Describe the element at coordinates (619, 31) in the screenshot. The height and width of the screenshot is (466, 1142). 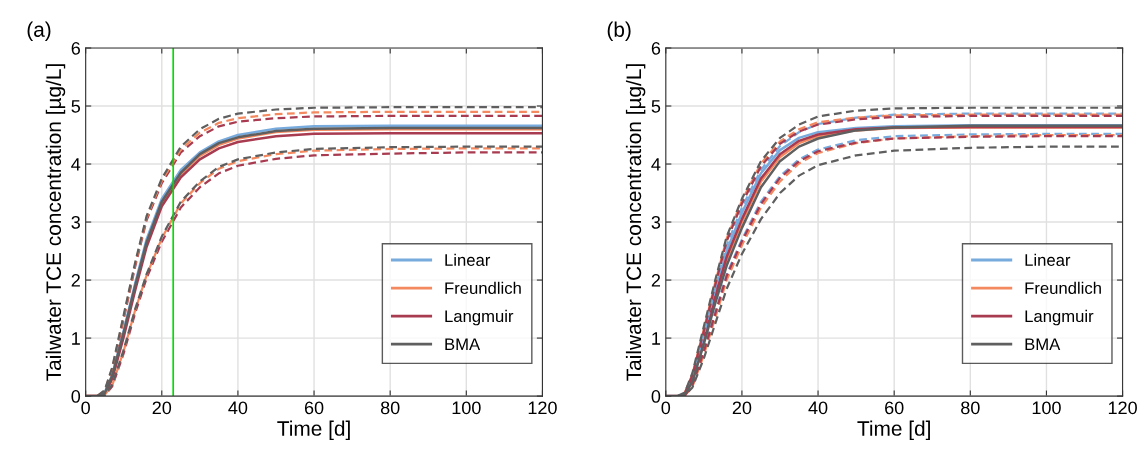
I see `text: (b)` at that location.